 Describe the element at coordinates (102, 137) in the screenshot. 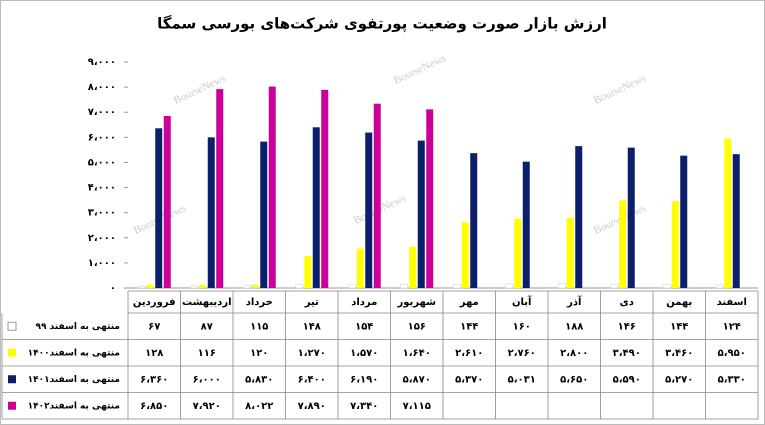

I see `y-tick-label: ۶،۰۰۰` at that location.